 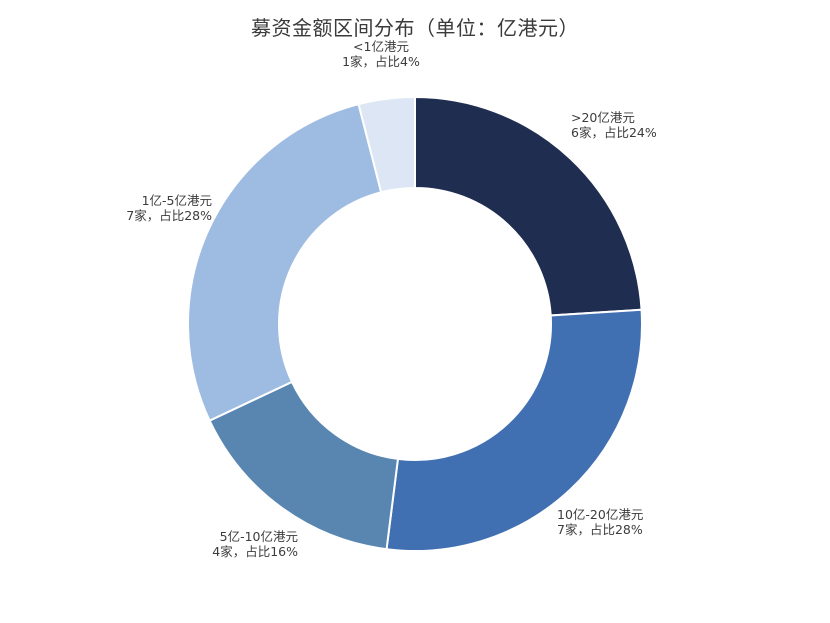 I want to click on slice-label-name: >20亿港元, so click(x=603, y=117).